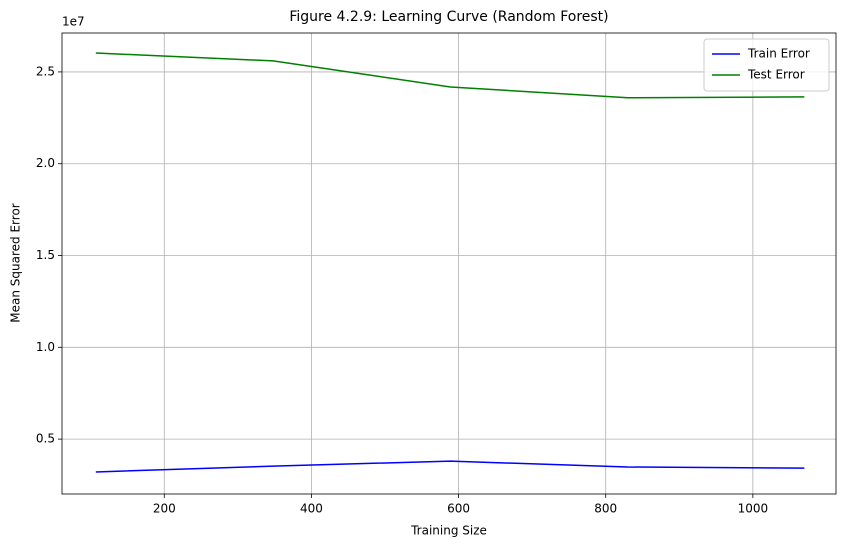 The image size is (846, 547). What do you see at coordinates (45, 347) in the screenshot?
I see `y-tick-label: 1.0` at bounding box center [45, 347].